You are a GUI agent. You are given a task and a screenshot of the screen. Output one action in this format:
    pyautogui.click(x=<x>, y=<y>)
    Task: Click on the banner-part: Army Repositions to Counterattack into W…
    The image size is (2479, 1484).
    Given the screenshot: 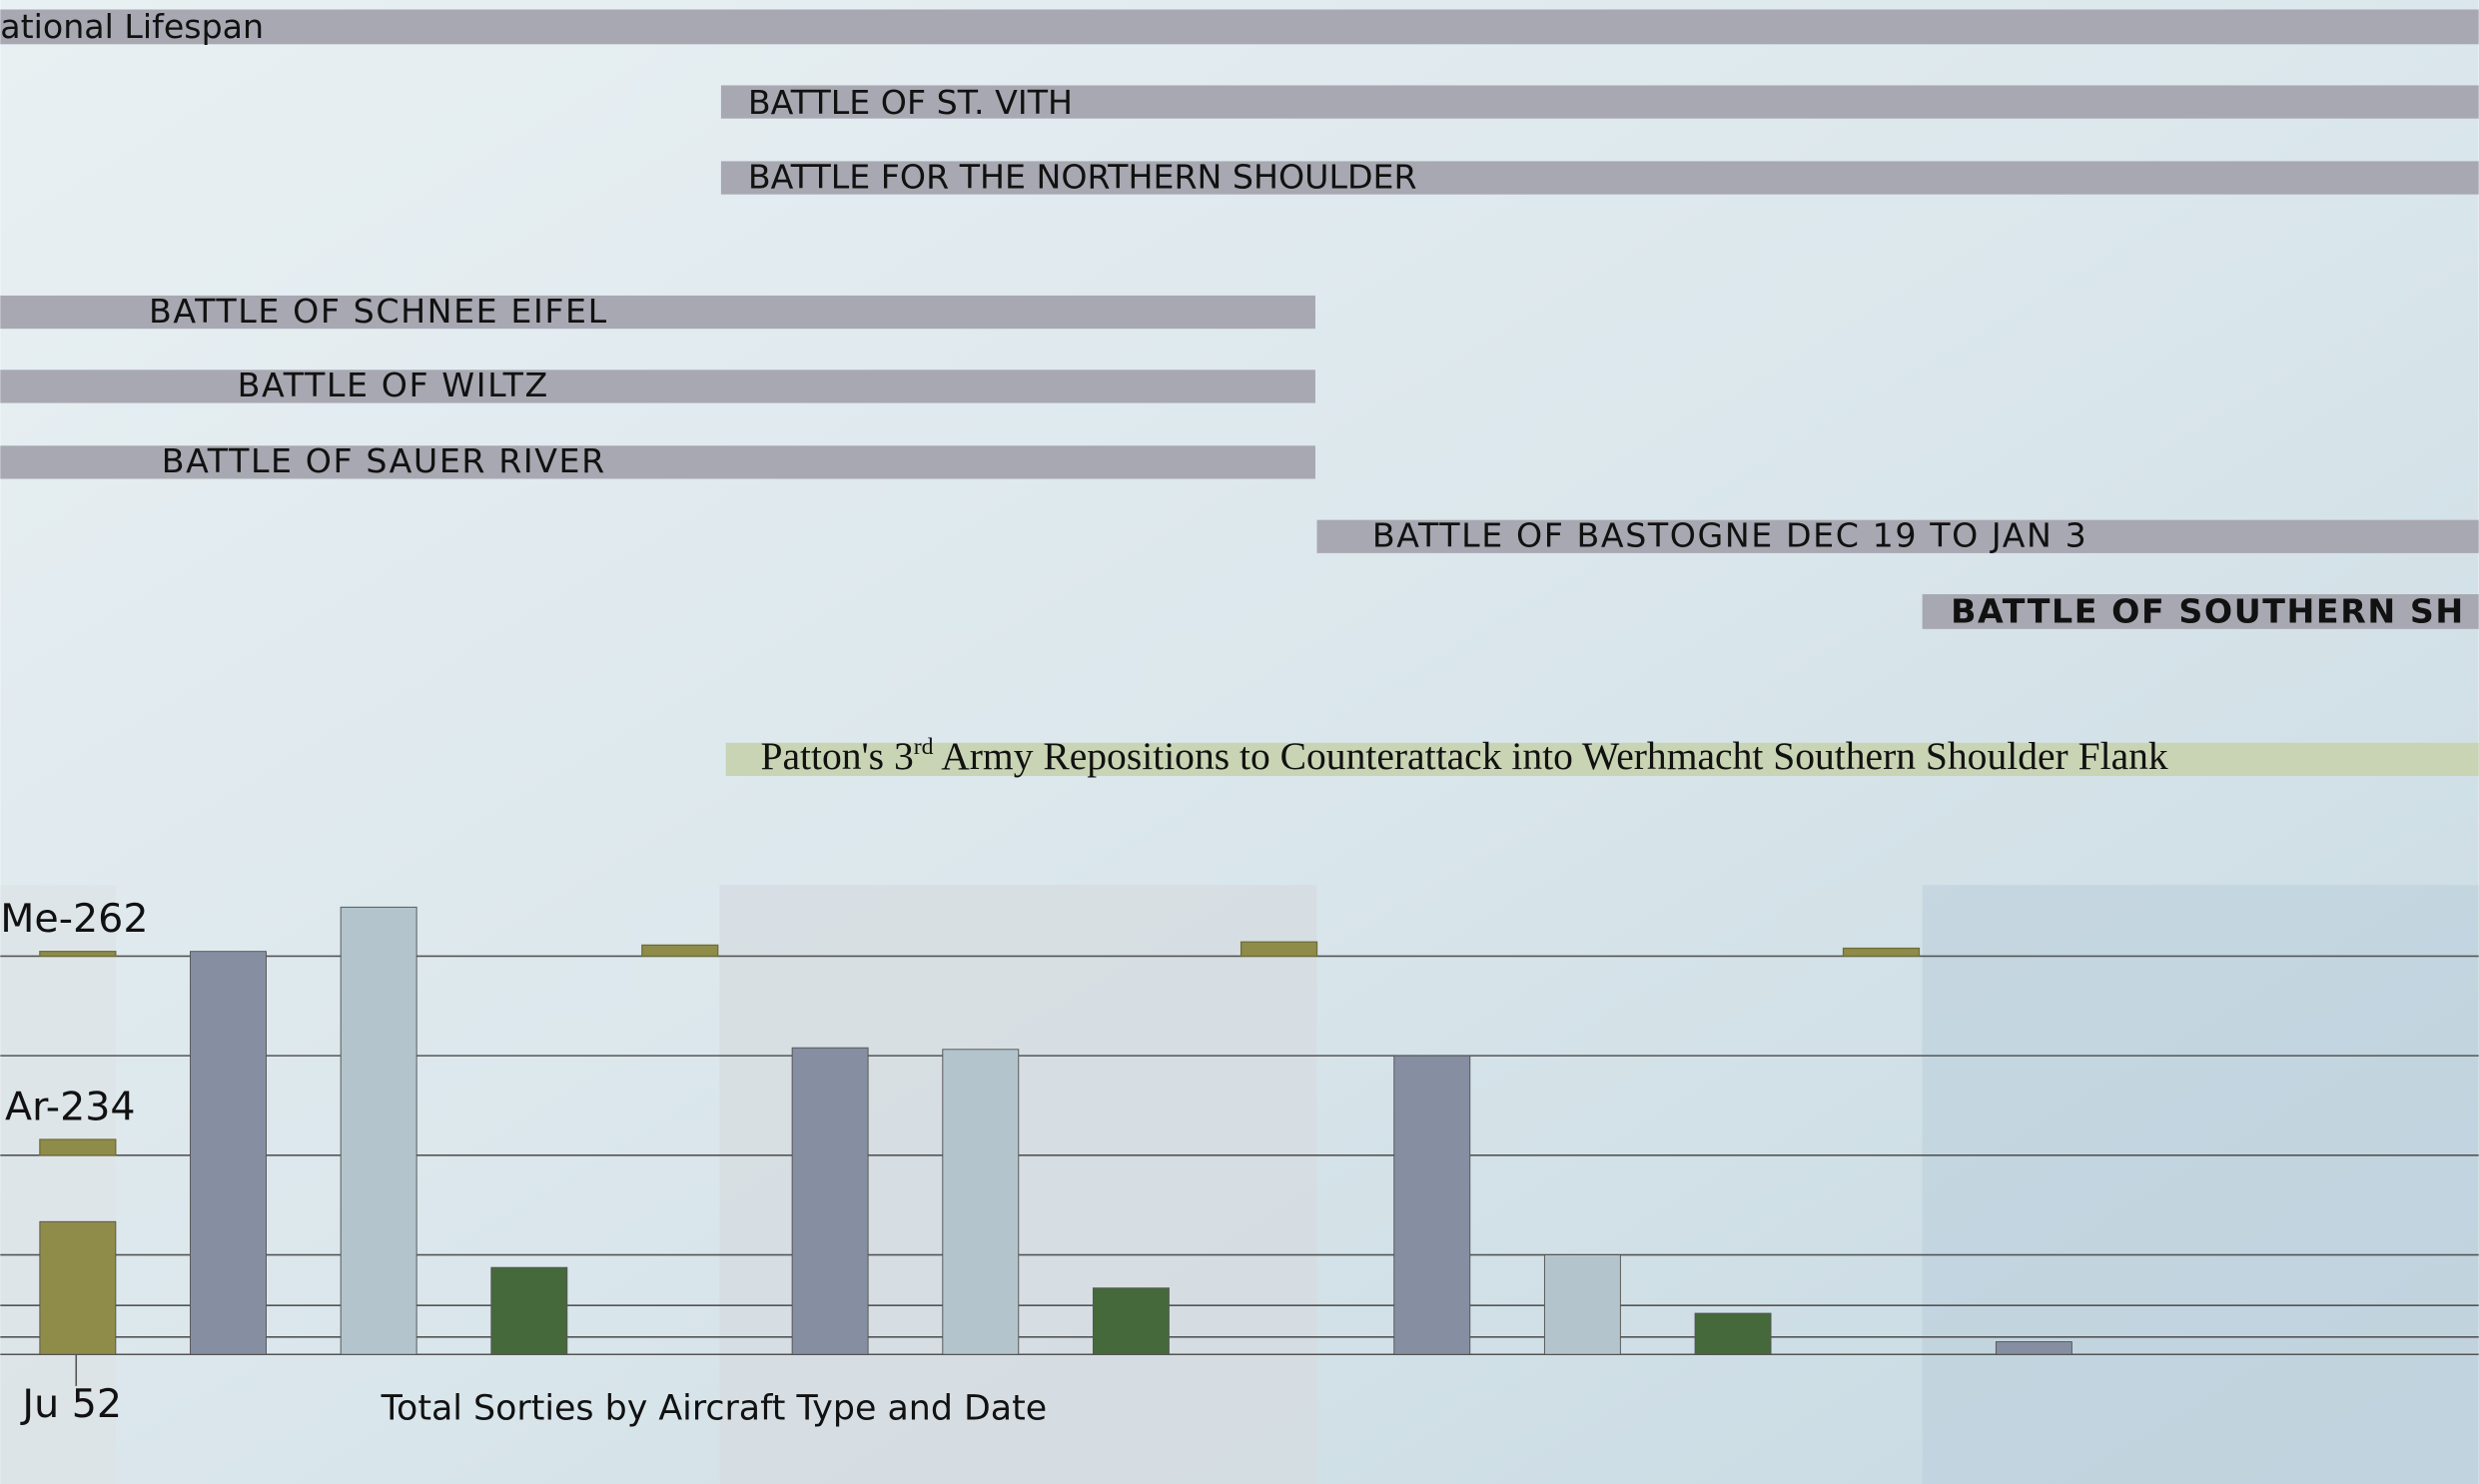 What is the action you would take?
    pyautogui.click(x=1551, y=756)
    